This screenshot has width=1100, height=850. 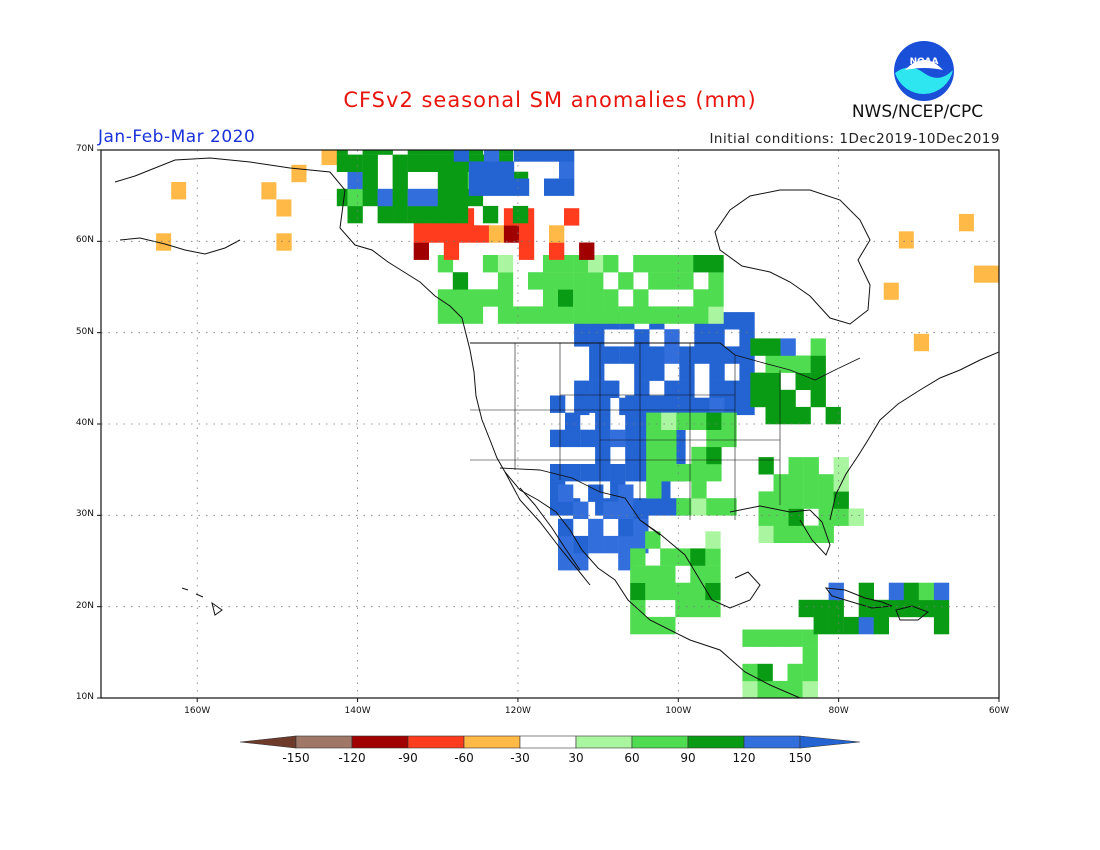 I want to click on state-lines, so click(x=625, y=431).